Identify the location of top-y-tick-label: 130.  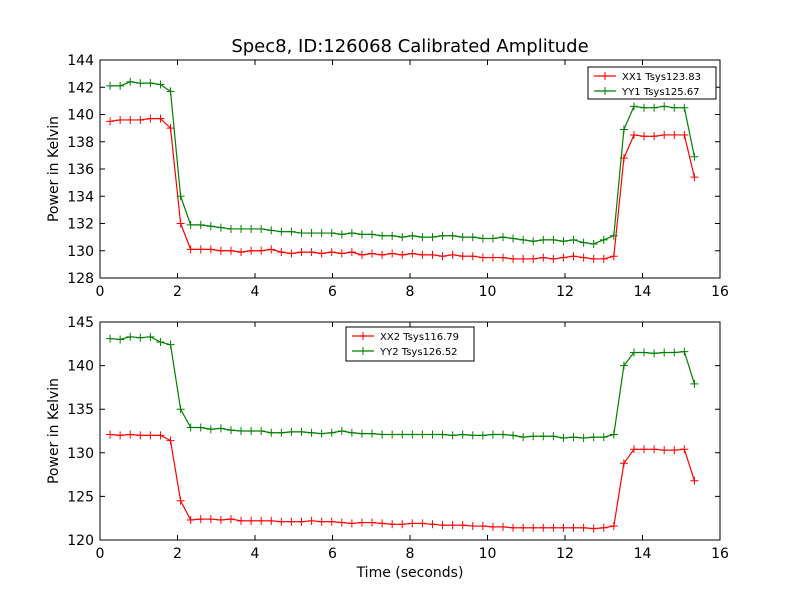
(80, 252).